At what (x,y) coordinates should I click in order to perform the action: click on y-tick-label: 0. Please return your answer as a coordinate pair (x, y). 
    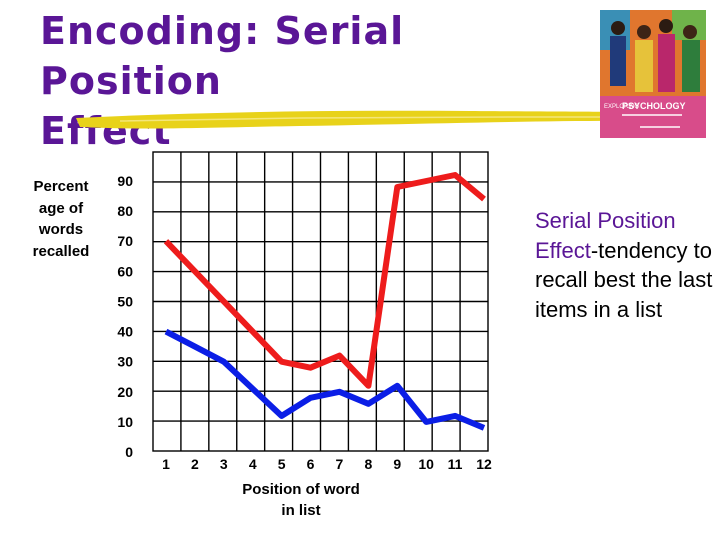
    Looking at the image, I should click on (129, 452).